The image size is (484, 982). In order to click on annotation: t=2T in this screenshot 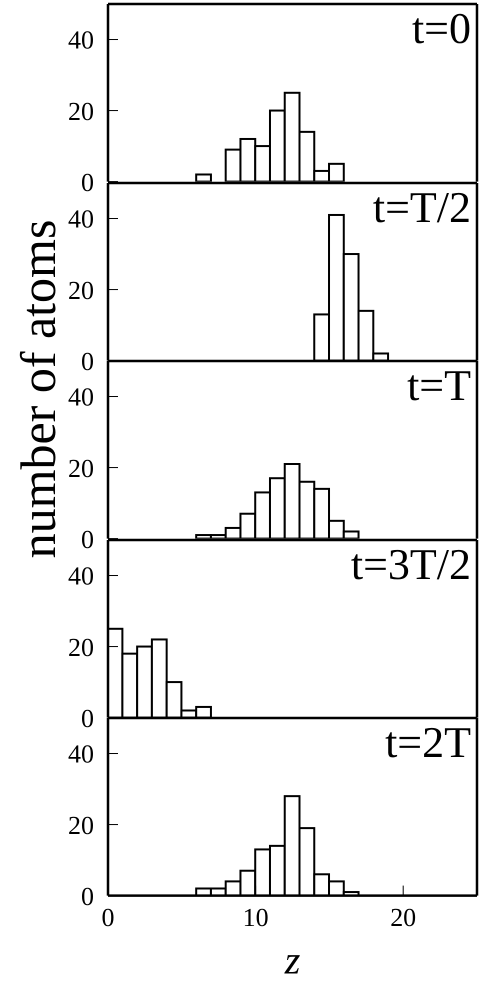, I will do `click(428, 743)`.